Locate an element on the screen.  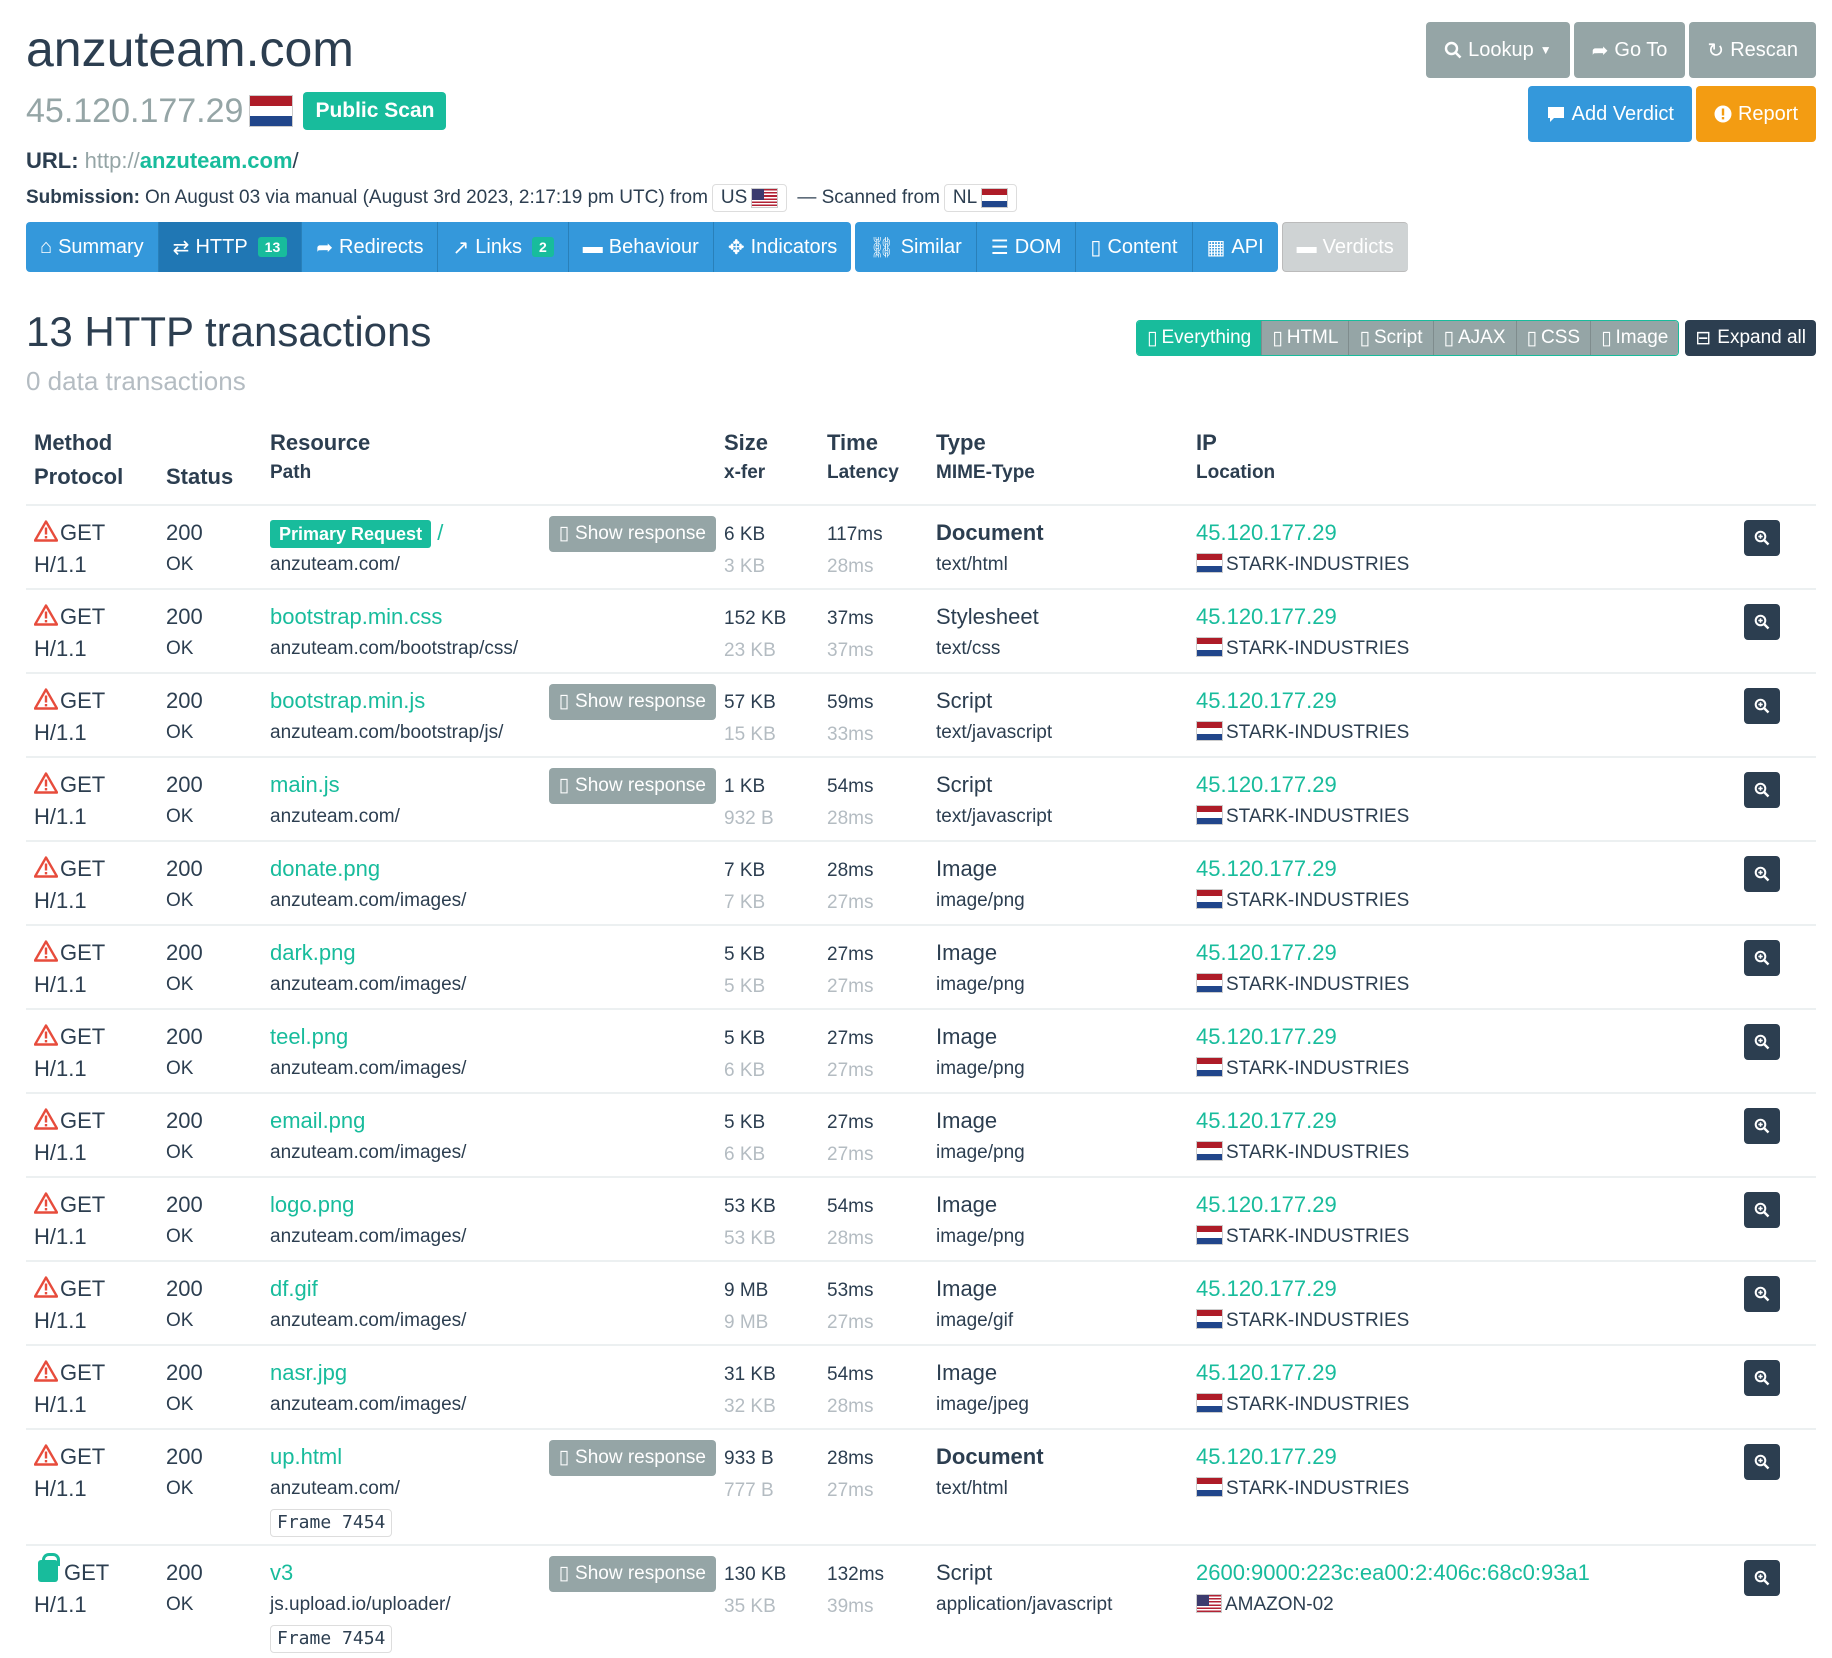
expand-all-button: ⊟ Expand all is located at coordinates (1750, 338).